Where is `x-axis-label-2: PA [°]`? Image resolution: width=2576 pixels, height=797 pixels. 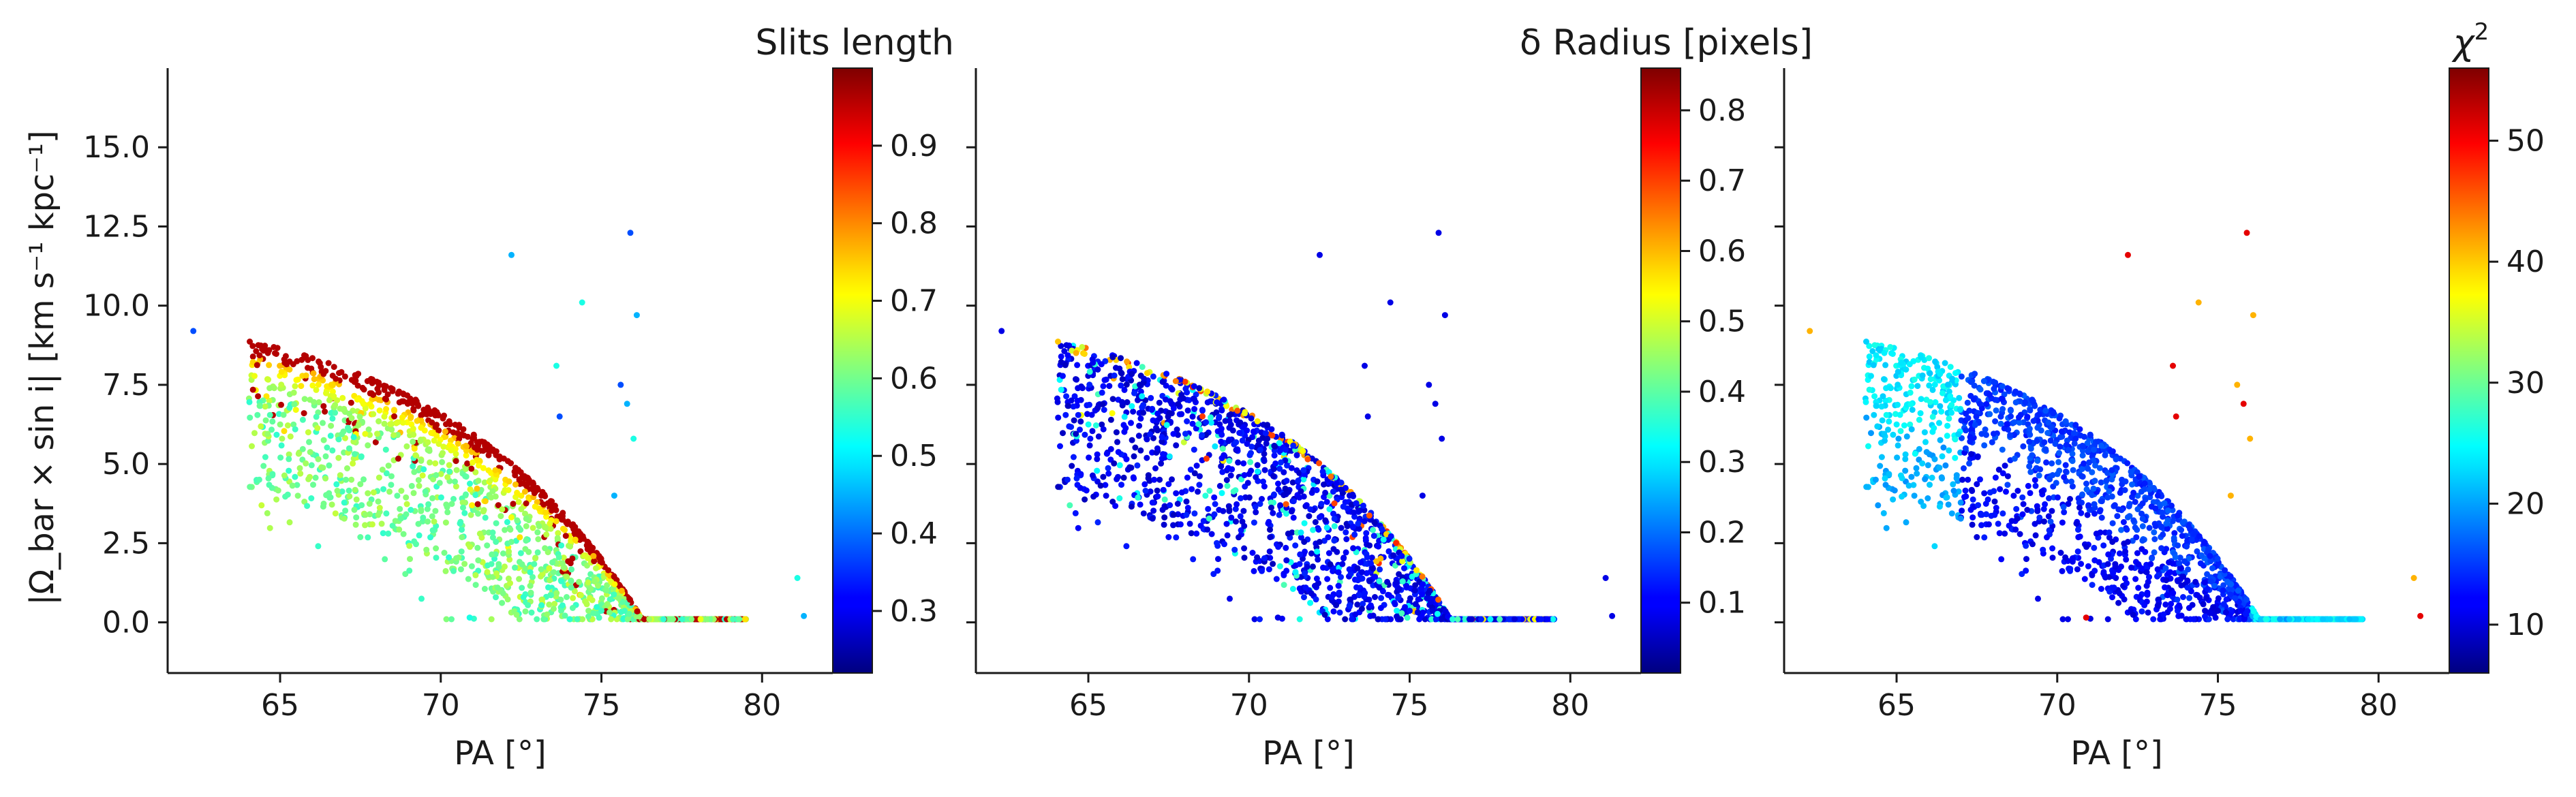
x-axis-label-2: PA [°] is located at coordinates (1308, 753).